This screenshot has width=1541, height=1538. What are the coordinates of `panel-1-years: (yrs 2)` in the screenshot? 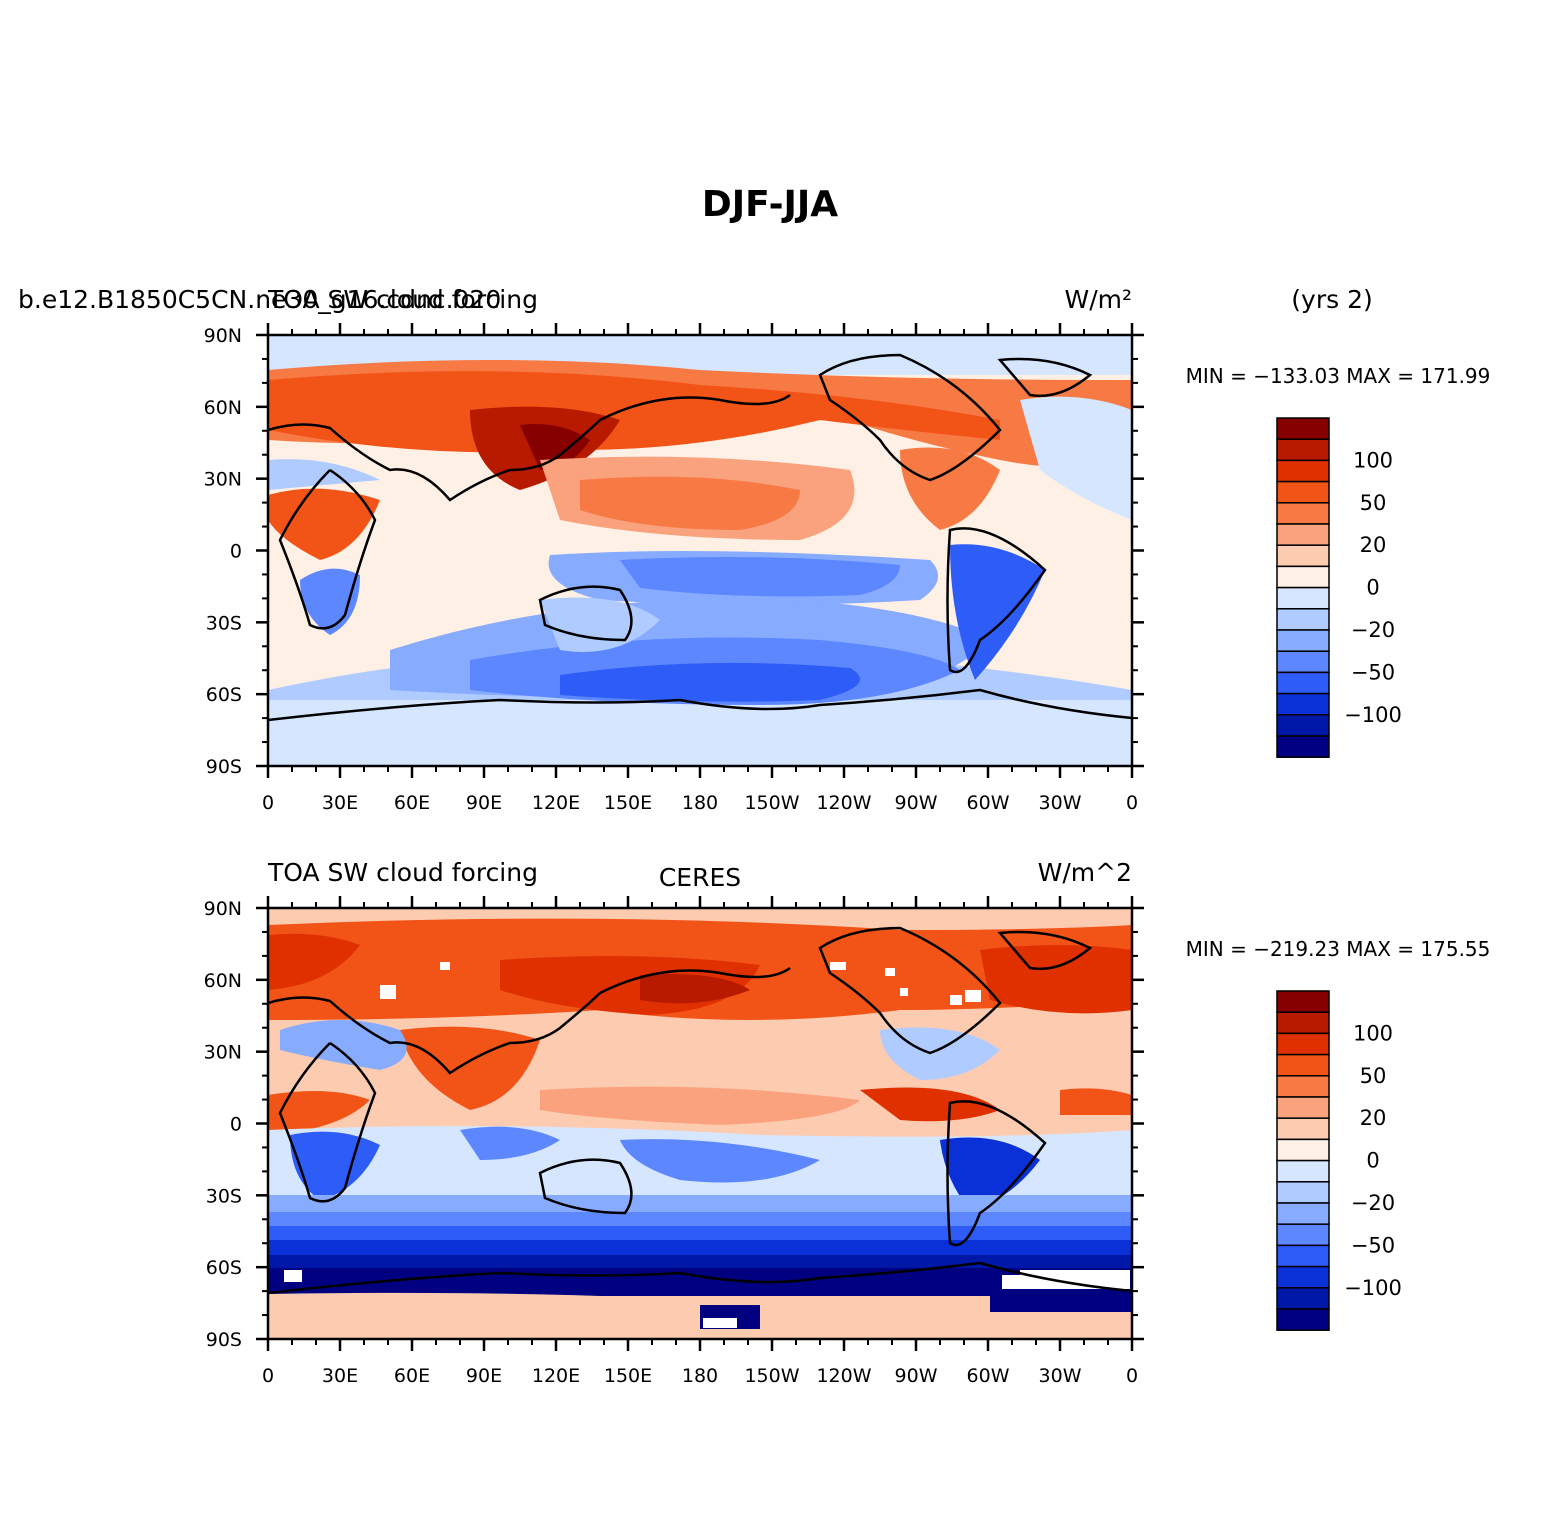 It's located at (1331, 299).